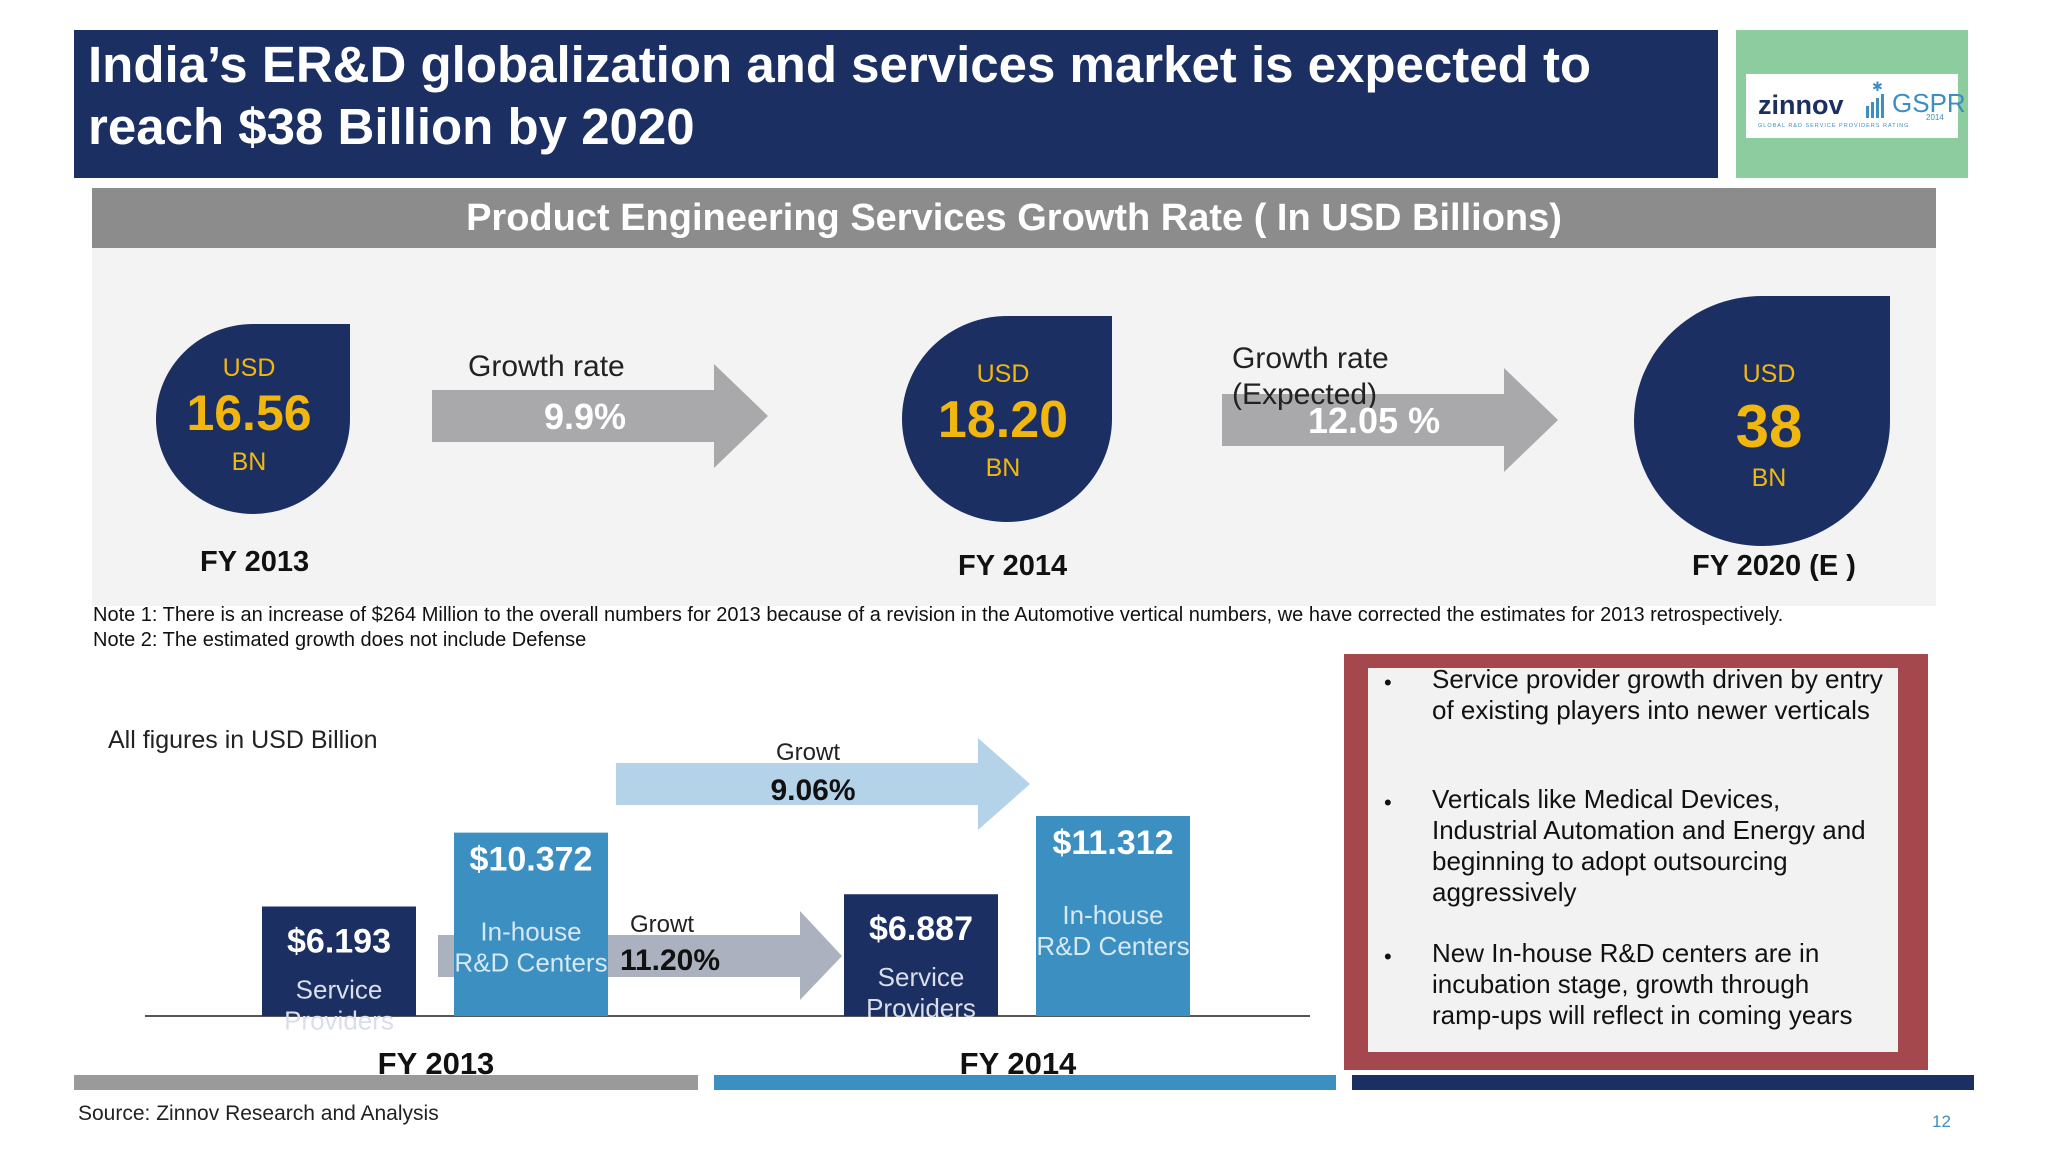  Describe the element at coordinates (1941, 1121) in the screenshot. I see `page-number: 12` at that location.